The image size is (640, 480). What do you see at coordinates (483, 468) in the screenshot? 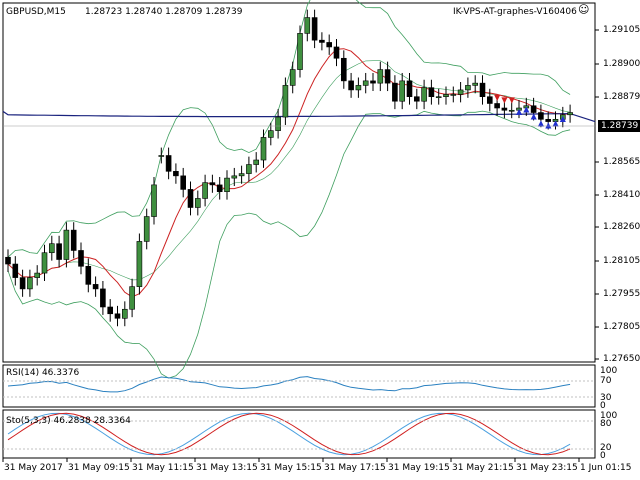
I see `time-label: 31 May 21:15` at bounding box center [483, 468].